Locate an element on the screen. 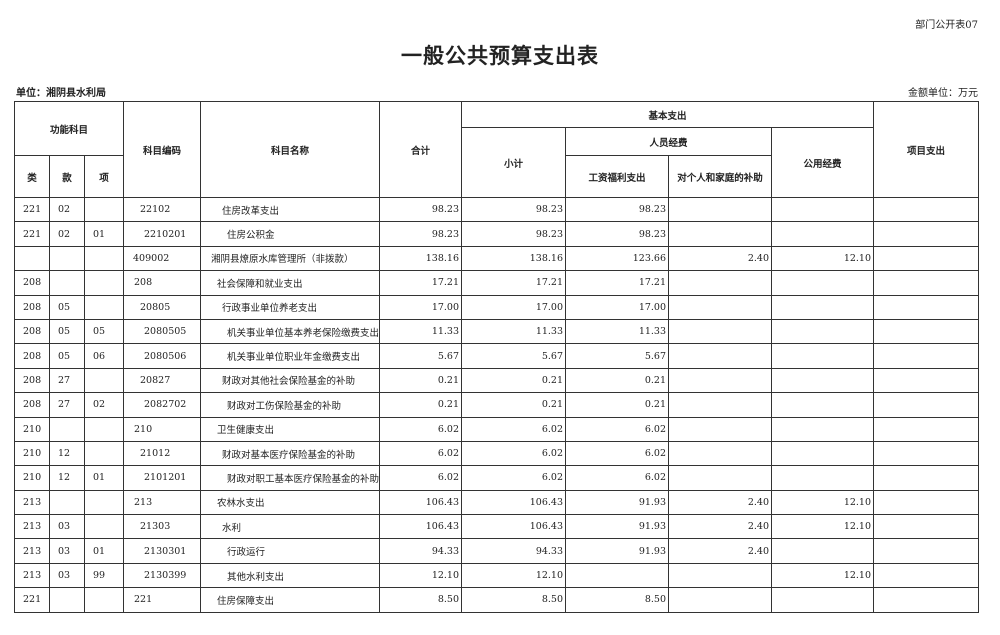 This screenshot has height=635, width=1000. table-row: 208 27 20827 财政对其他社会保险基金的补助 0.21 0.21 0.21 is located at coordinates (497, 380).